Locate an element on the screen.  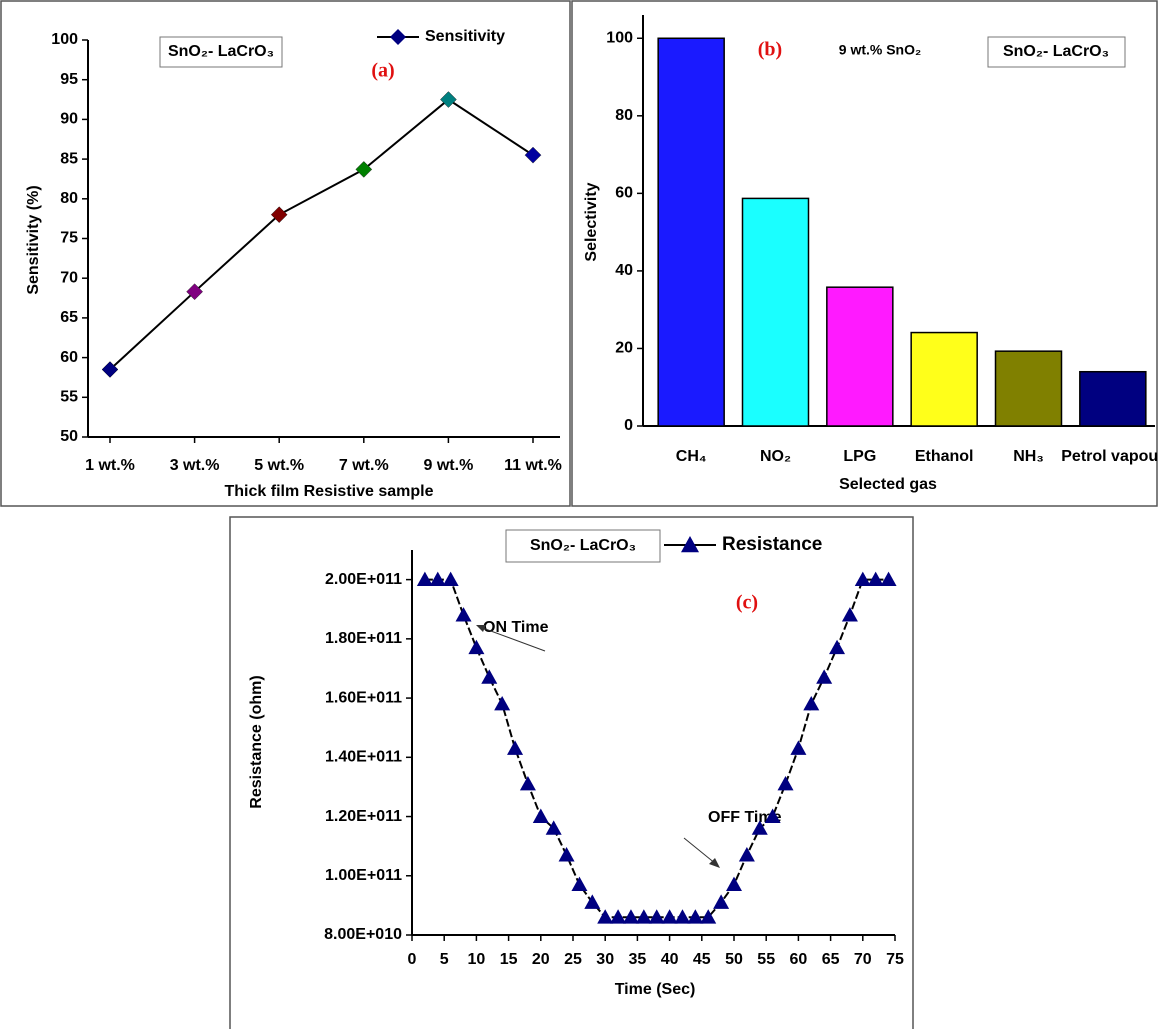
legend-label: Resistance is located at coordinates (772, 544).